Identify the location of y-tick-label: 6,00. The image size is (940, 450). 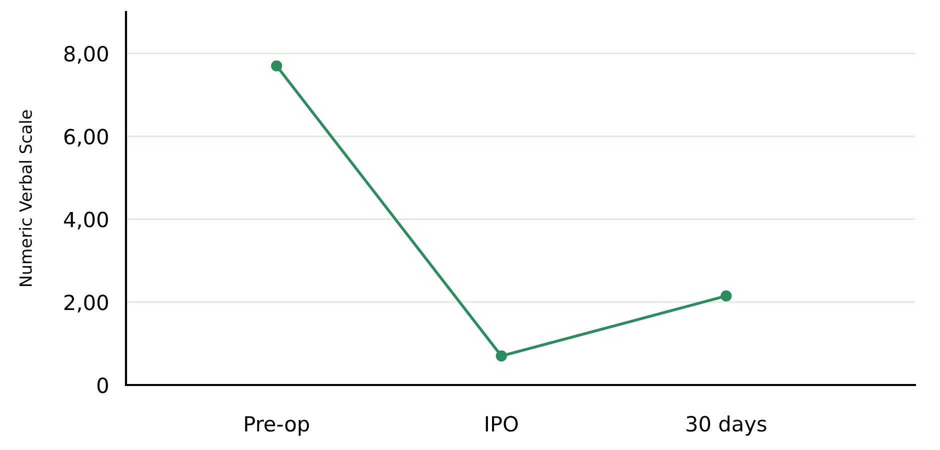
(86, 137).